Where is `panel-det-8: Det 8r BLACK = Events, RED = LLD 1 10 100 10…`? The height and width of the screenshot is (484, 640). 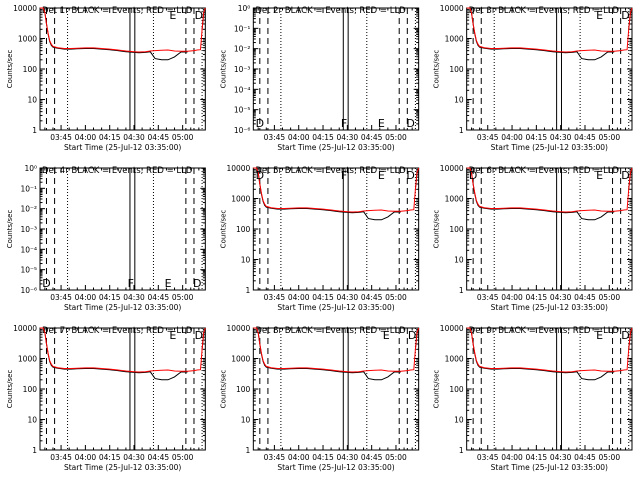
panel-det-8: Det 8r BLACK = Events, RED = LLD 1 10 100 10… is located at coordinates (319, 398).